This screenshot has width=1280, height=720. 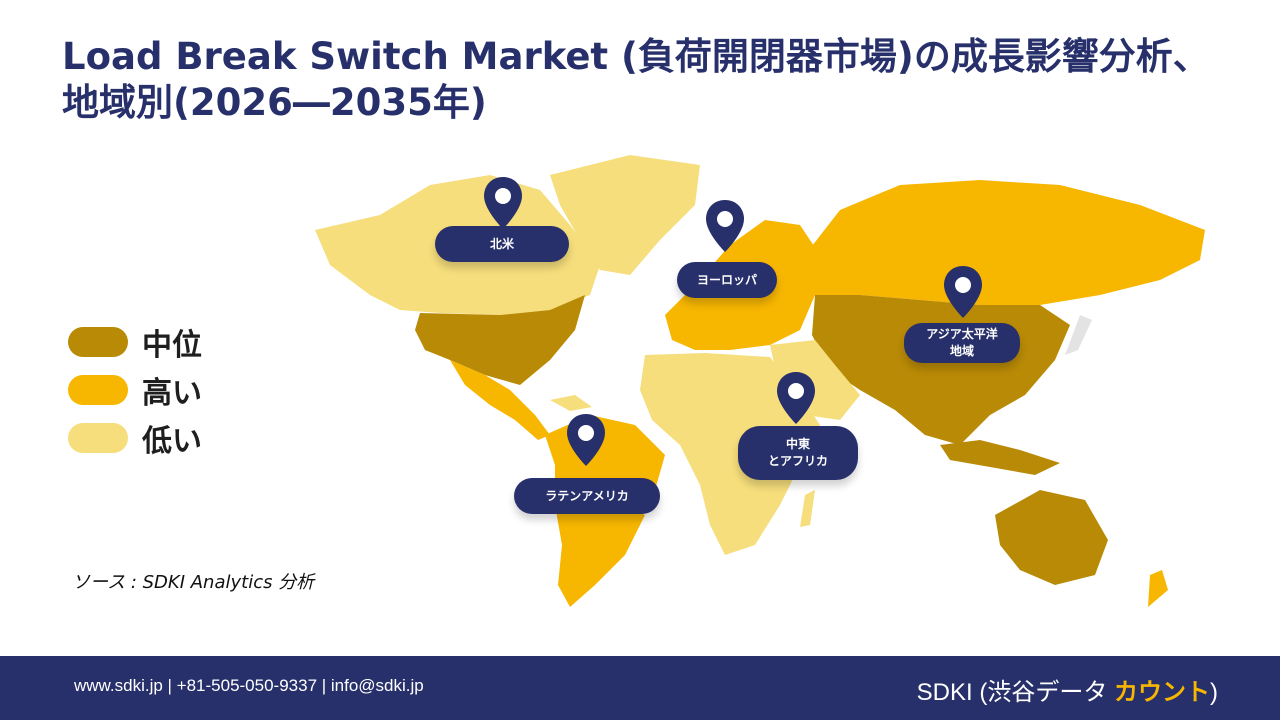 I want to click on brand-accent: カウント, so click(x=1162, y=692).